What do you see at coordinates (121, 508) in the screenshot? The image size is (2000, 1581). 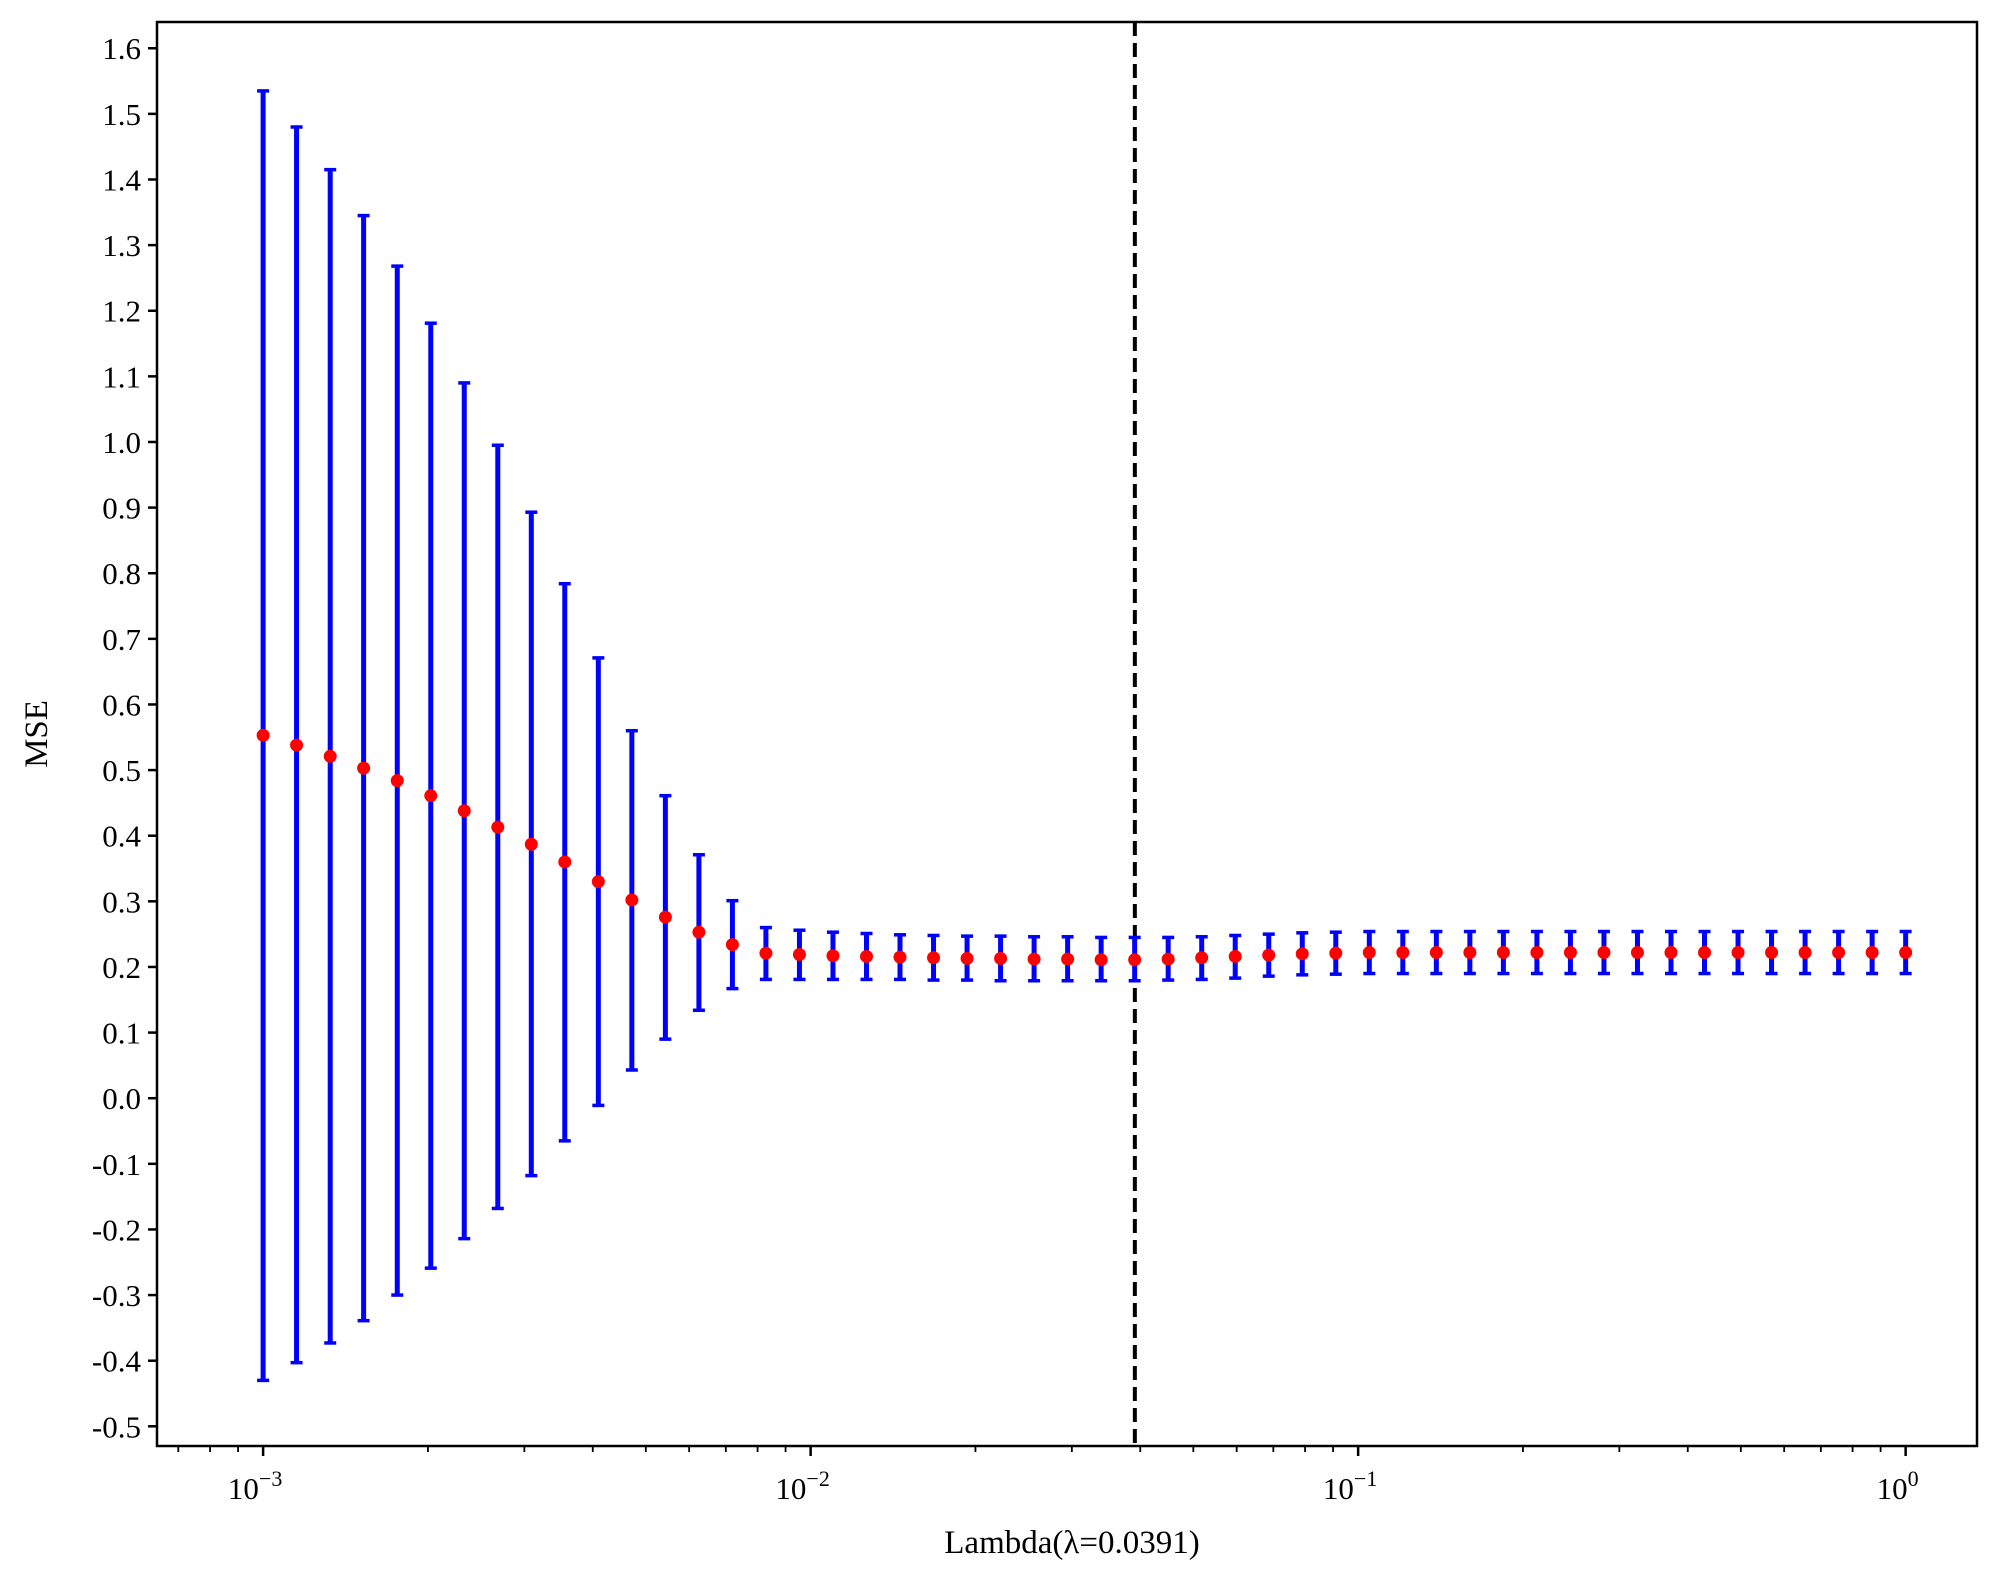 I see `y-tick-label: 0.9` at bounding box center [121, 508].